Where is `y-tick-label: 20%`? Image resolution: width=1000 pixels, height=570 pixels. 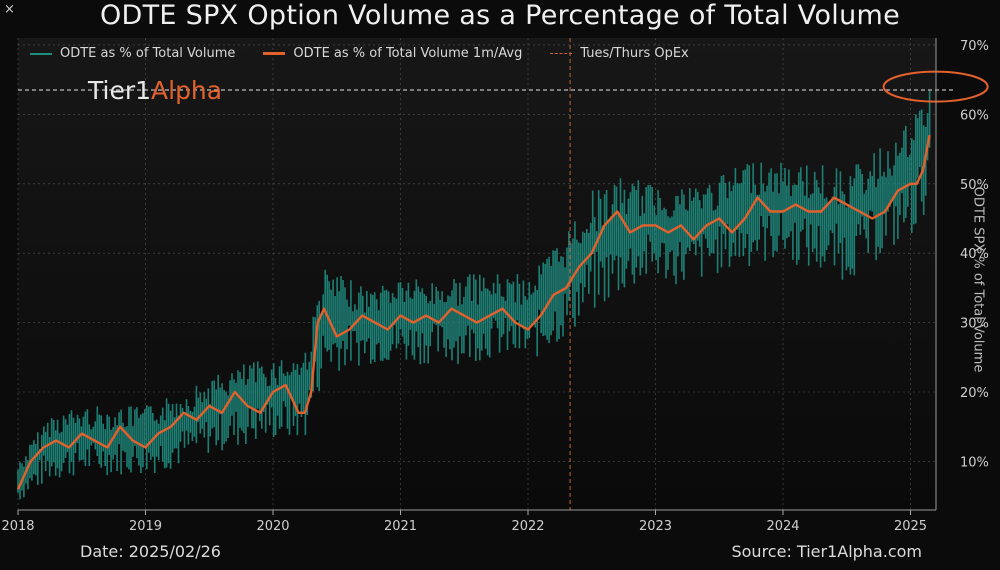
y-tick-label: 20% is located at coordinates (974, 393).